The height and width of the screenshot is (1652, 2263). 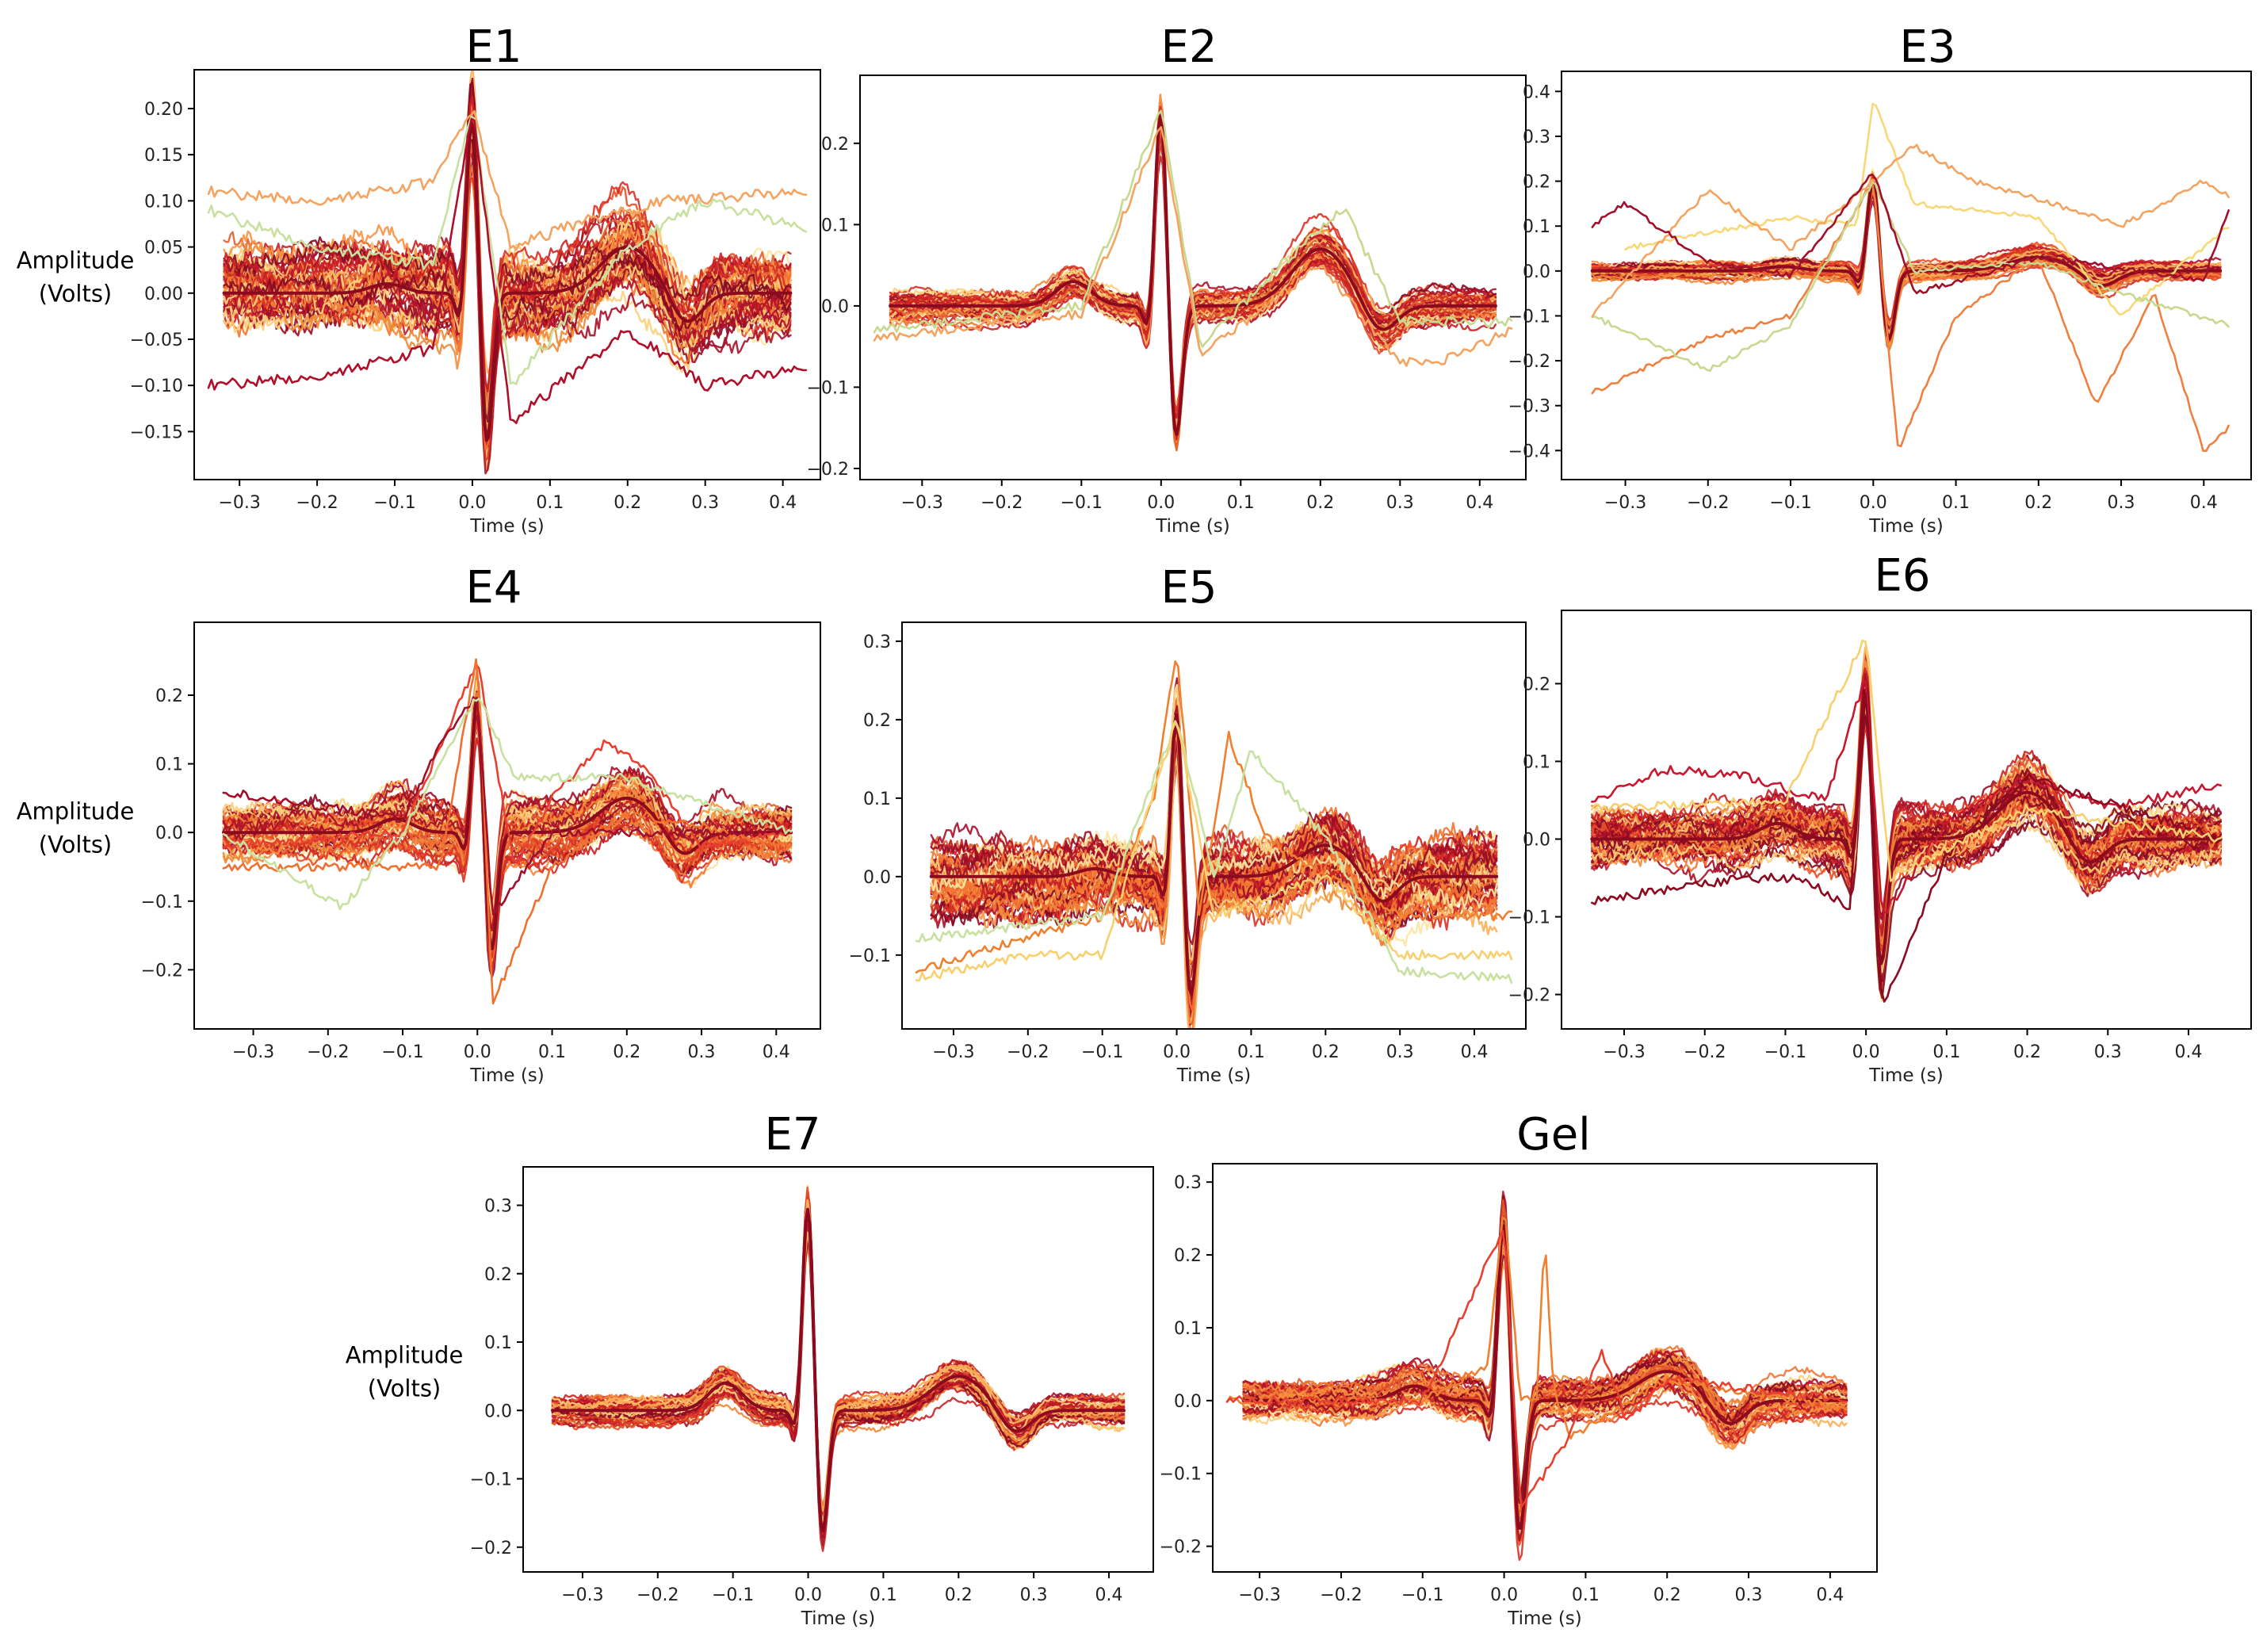 What do you see at coordinates (2188, 1052) in the screenshot?
I see `x-tick-label: 0.4` at bounding box center [2188, 1052].